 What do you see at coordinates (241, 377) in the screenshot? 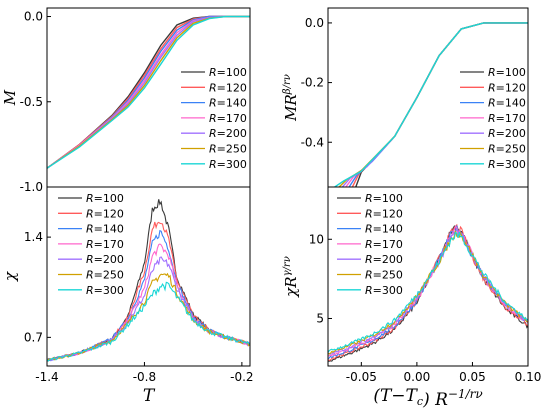
I see `x-tick-label: -0.2` at bounding box center [241, 377].